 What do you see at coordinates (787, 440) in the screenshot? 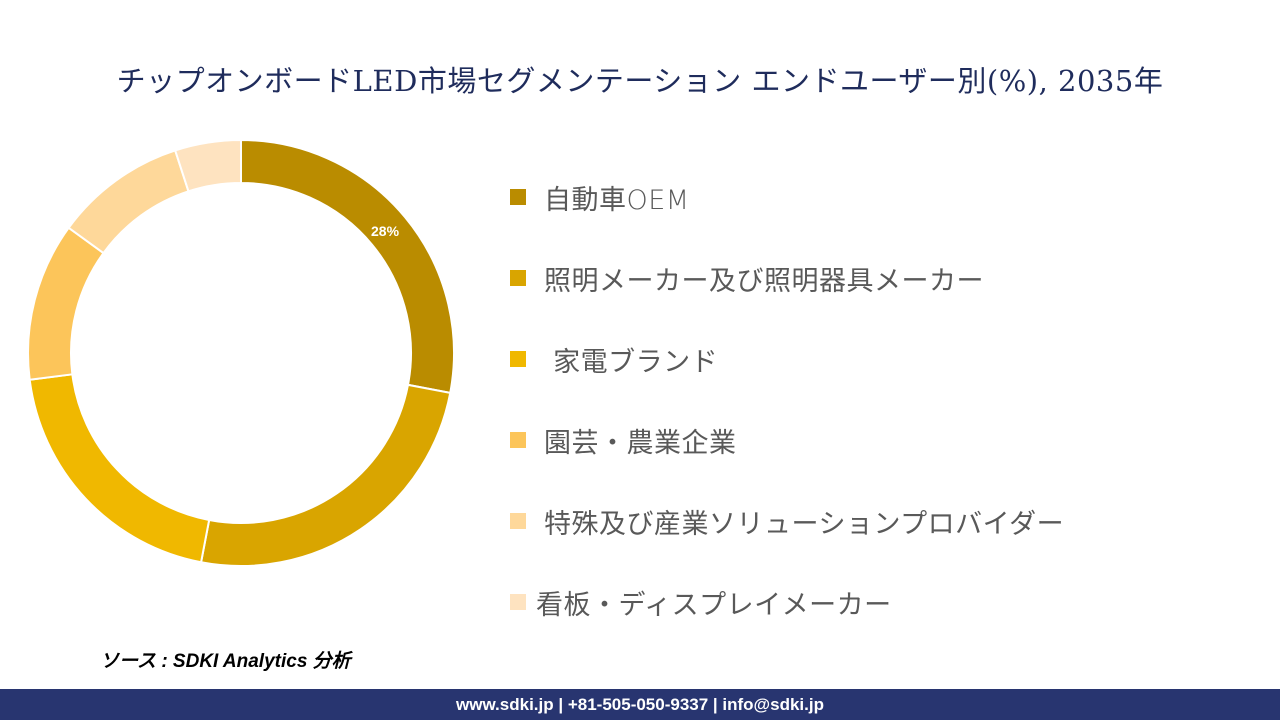
I see `legend-item-horticulture-agriculture: 園芸・農業企業` at bounding box center [787, 440].